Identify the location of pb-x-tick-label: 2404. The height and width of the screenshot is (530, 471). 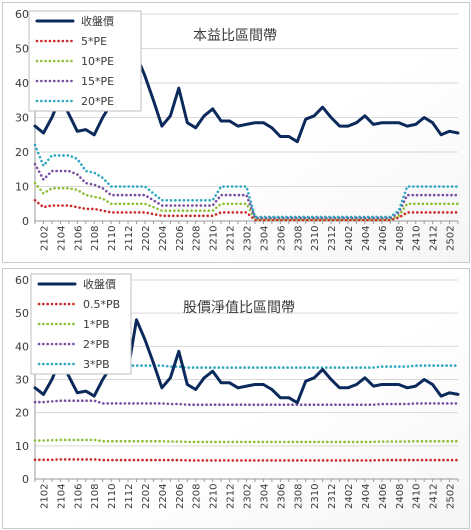
(366, 496).